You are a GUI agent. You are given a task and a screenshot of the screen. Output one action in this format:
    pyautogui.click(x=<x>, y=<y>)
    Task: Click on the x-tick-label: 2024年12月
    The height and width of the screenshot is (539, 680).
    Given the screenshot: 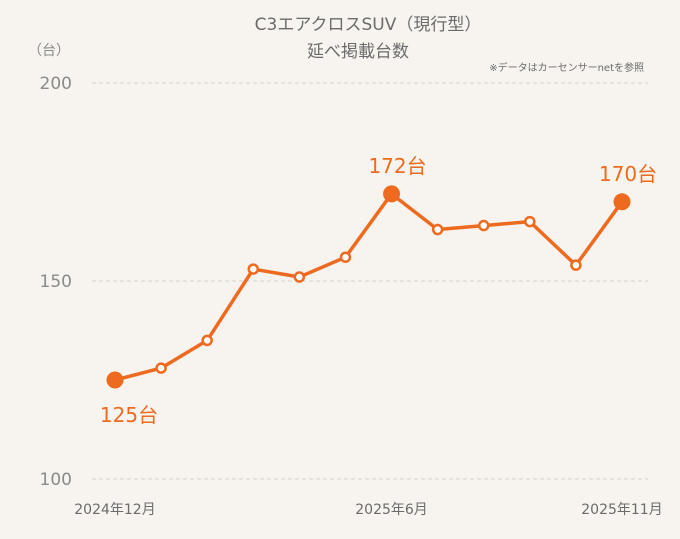 What is the action you would take?
    pyautogui.click(x=114, y=510)
    